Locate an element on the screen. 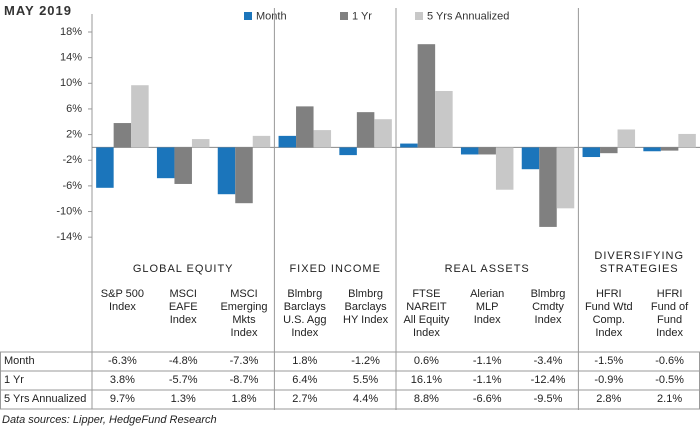 The height and width of the screenshot is (430, 700). chart-title: MAY 2019 is located at coordinates (38, 10).